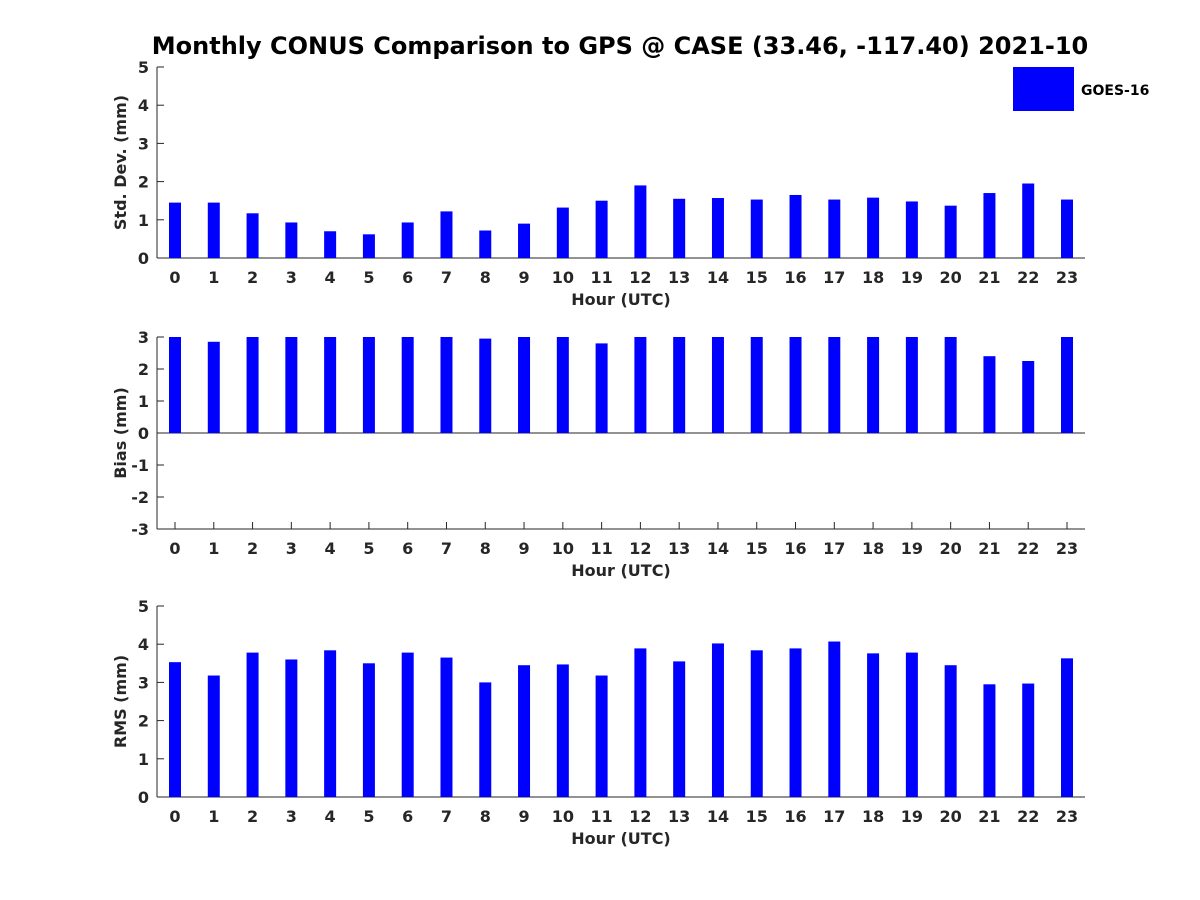 Image resolution: width=1200 pixels, height=900 pixels. What do you see at coordinates (120, 162) in the screenshot?
I see `y-axis-label: Std. Dev. (mm)` at bounding box center [120, 162].